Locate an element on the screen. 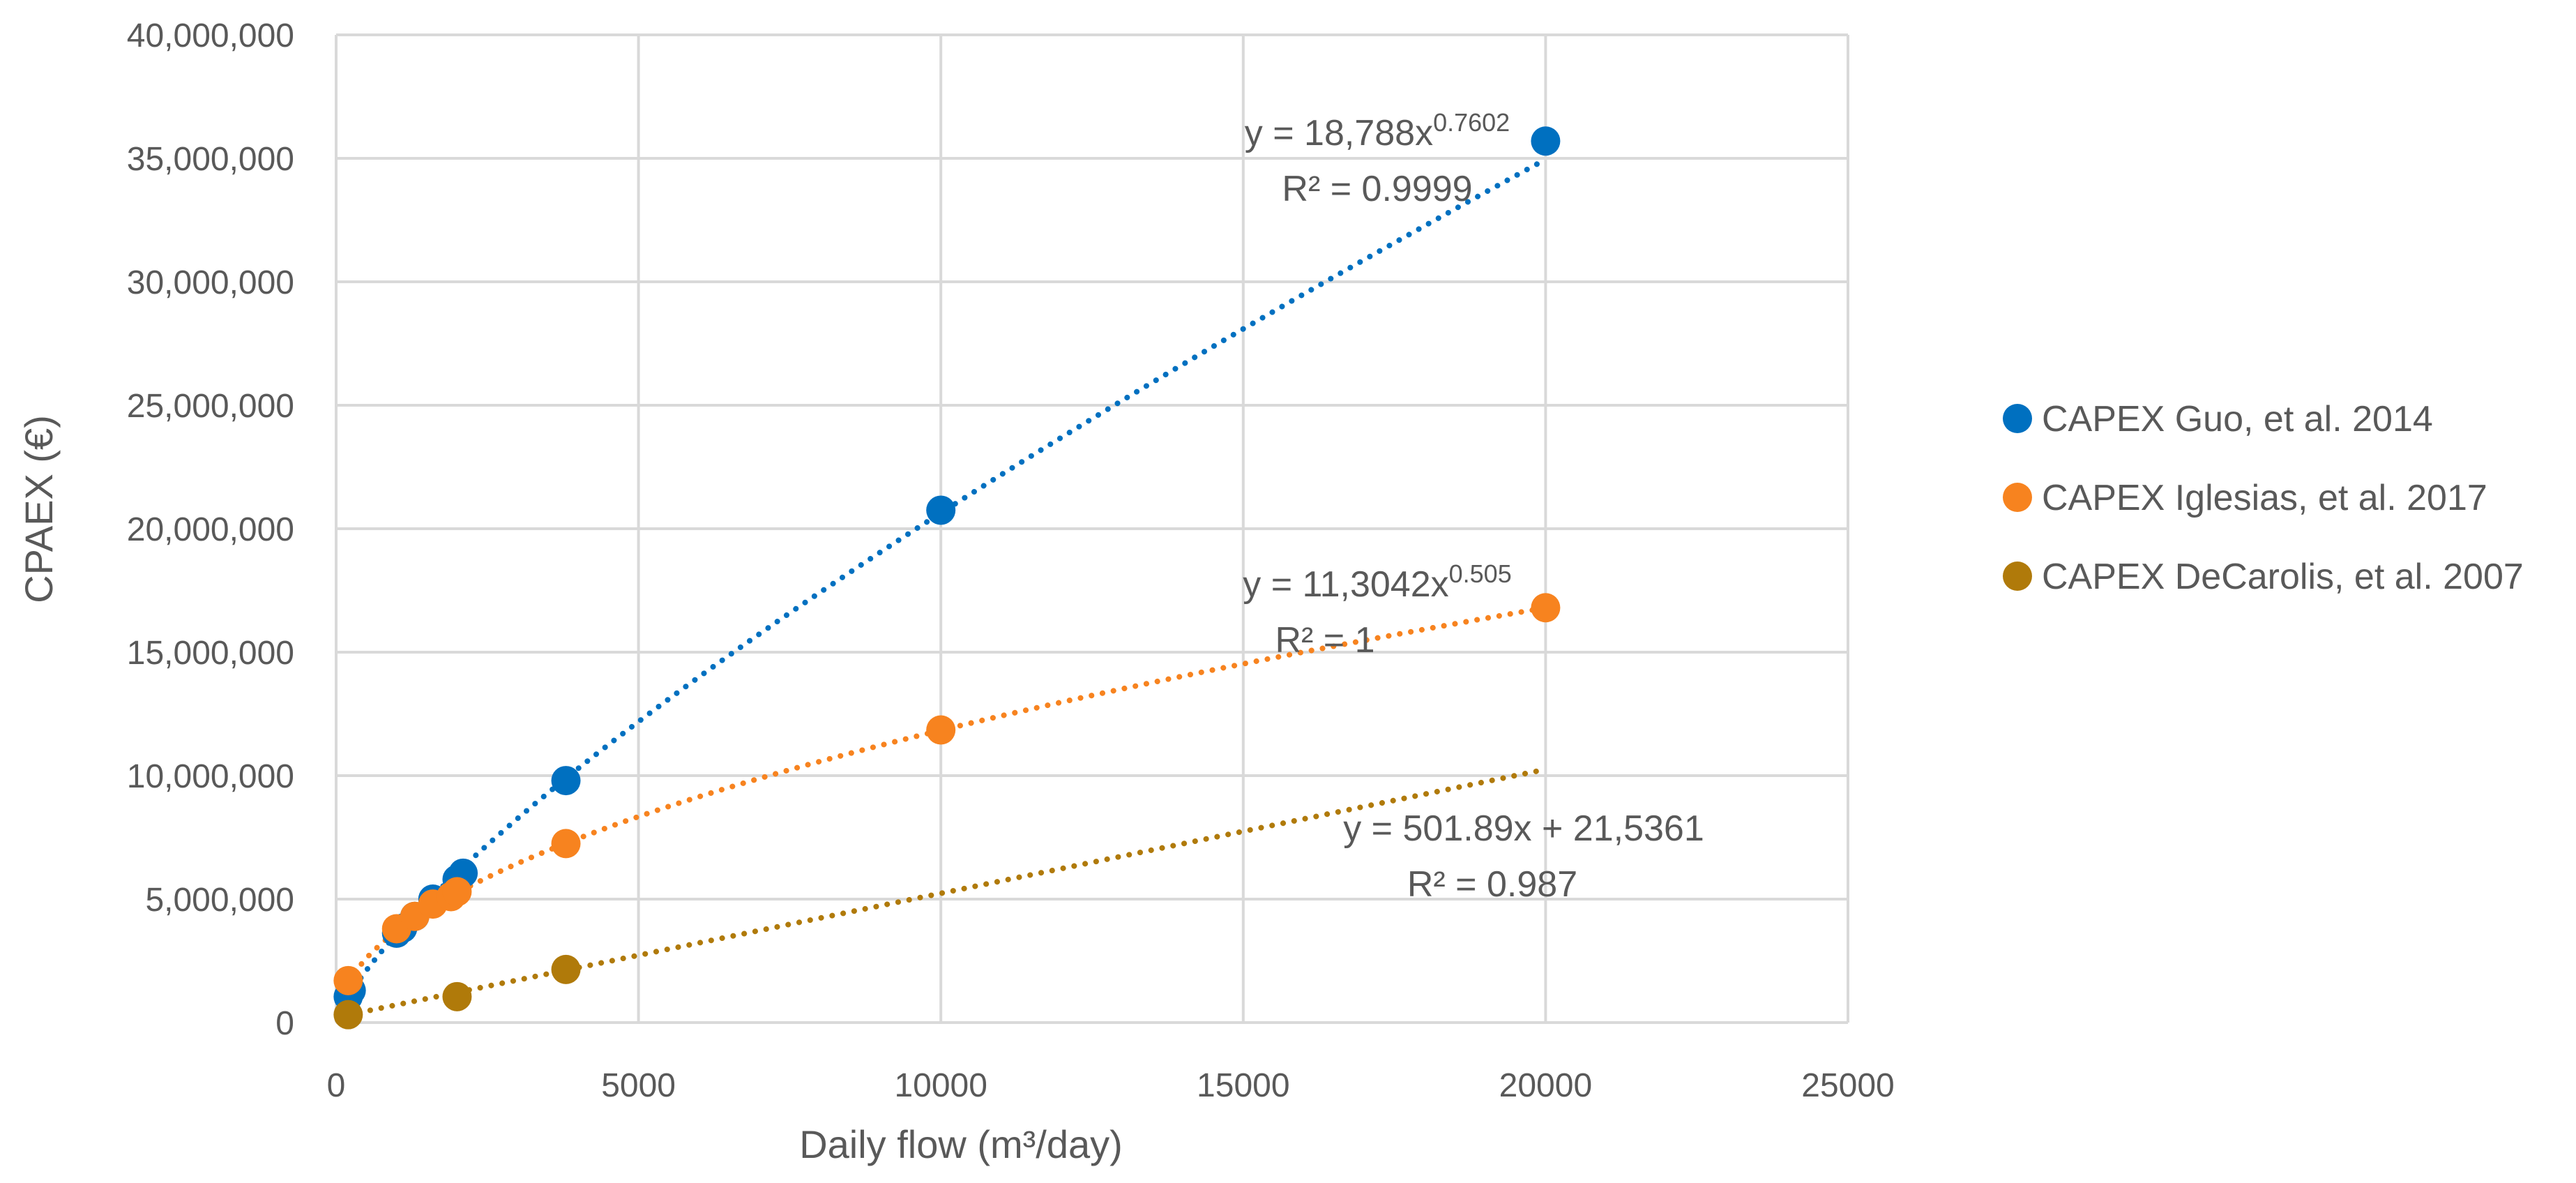 The width and height of the screenshot is (2576, 1183). y-tick-label: 20,000,000 is located at coordinates (210, 529).